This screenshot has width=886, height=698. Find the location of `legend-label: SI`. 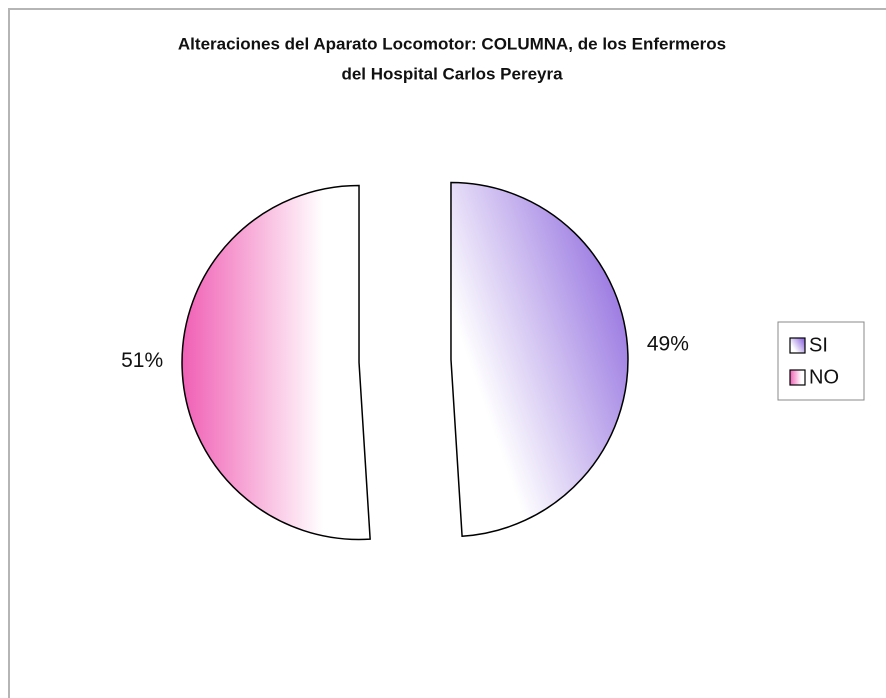

legend-label: SI is located at coordinates (818, 345).